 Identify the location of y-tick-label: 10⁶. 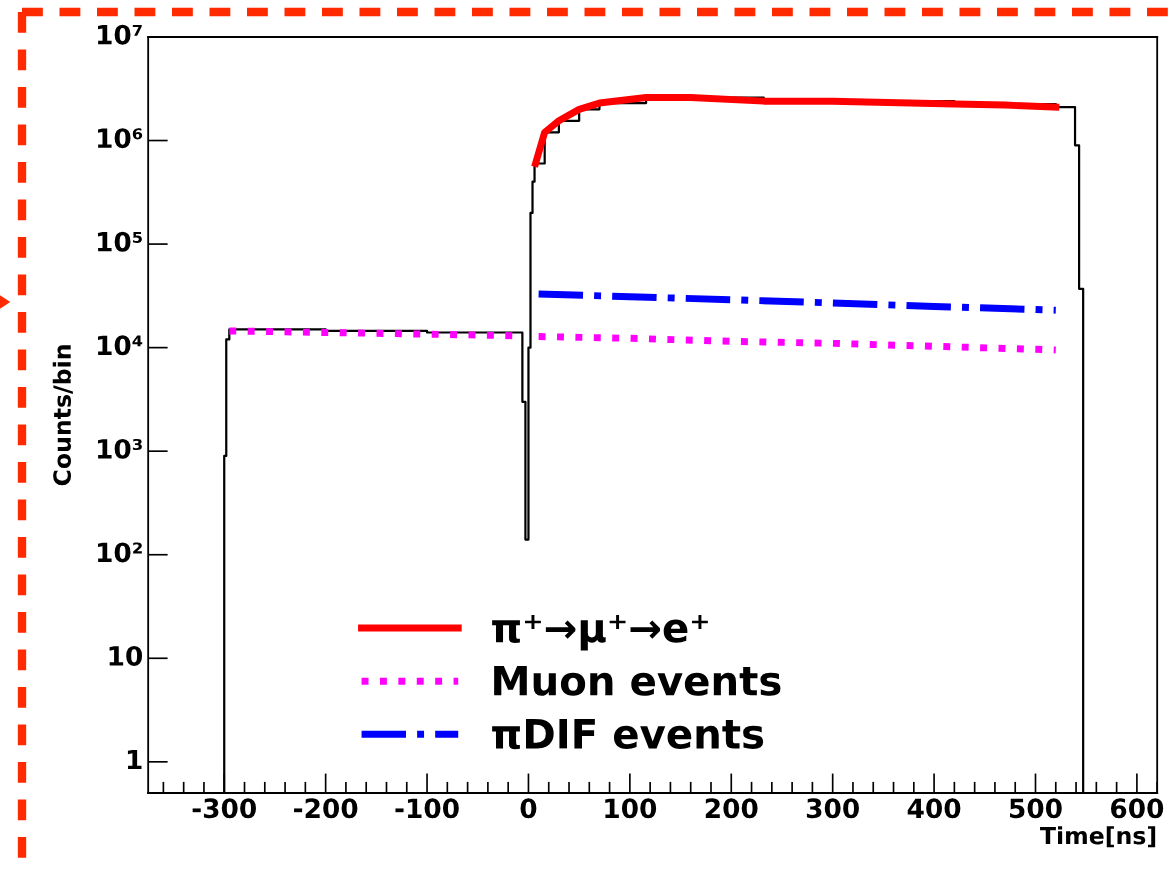
(120, 138).